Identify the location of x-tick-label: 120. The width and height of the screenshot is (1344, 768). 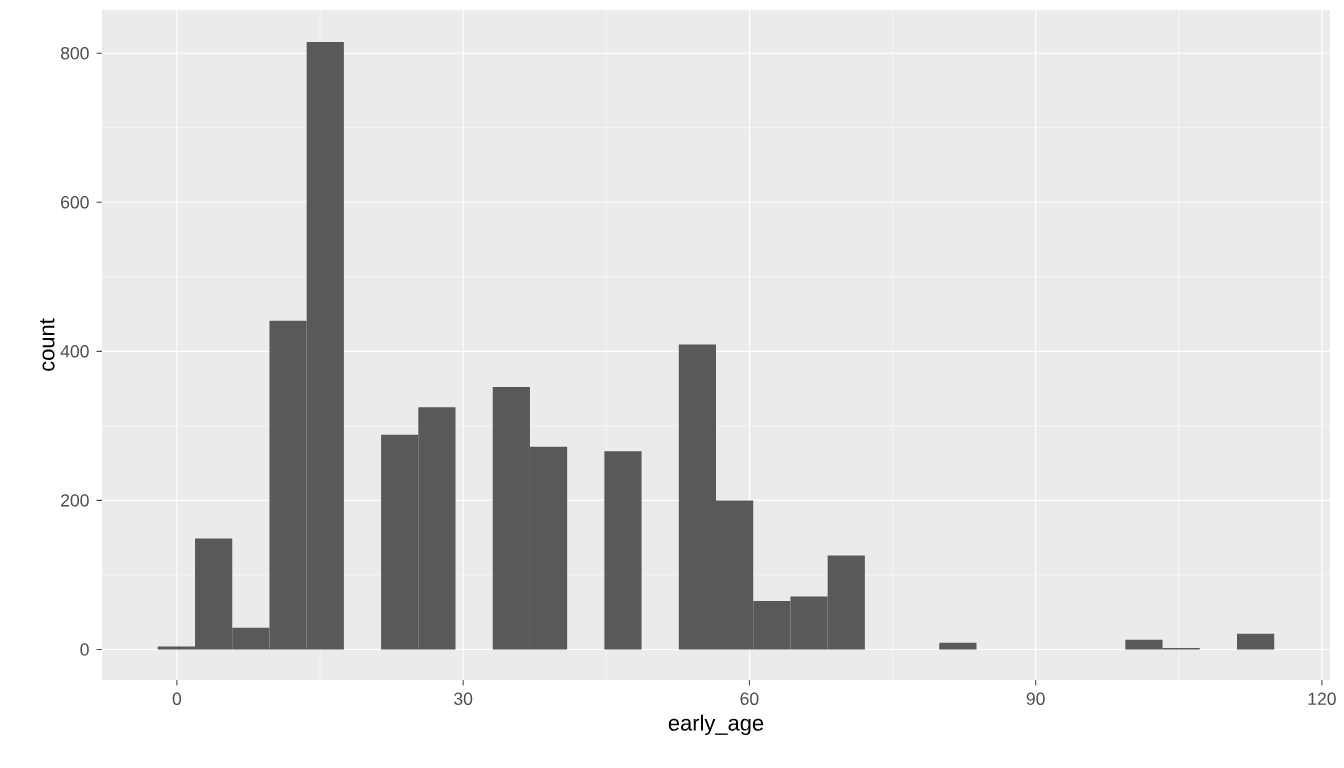
(1322, 698).